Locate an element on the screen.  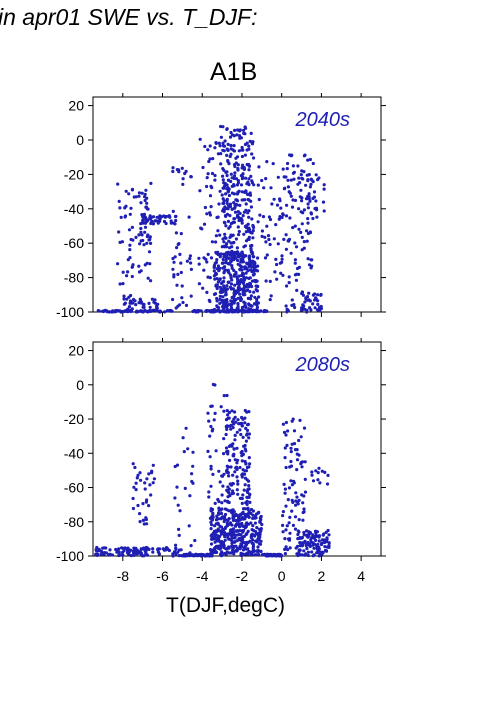
x-tick-label: -2 is located at coordinates (242, 576).